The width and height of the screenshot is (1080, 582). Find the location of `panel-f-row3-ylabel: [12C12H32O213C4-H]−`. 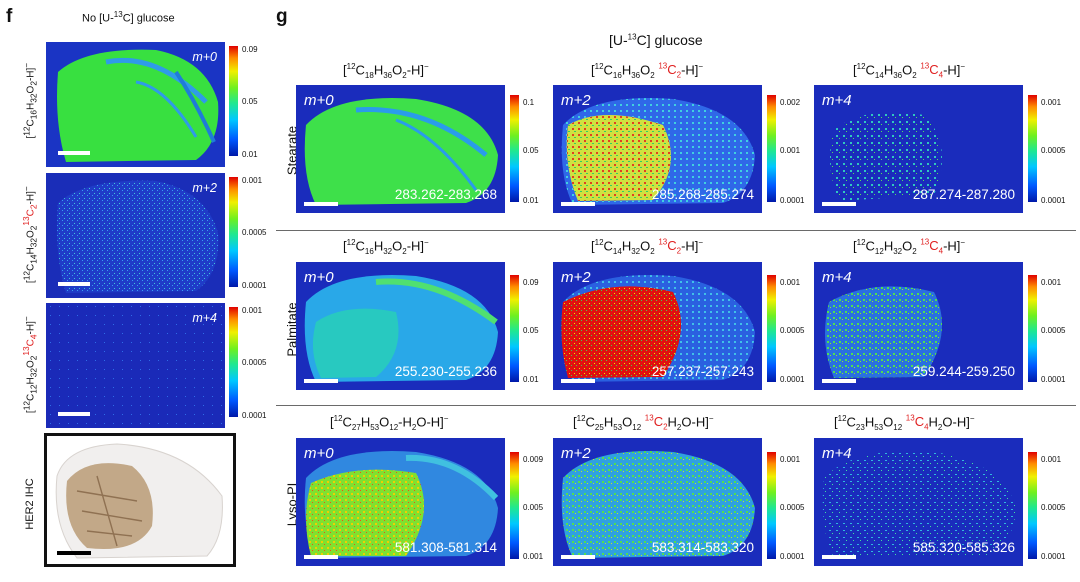

panel-f-row3-ylabel: [12C12H32O213C4-H]− is located at coordinates (30, 365).